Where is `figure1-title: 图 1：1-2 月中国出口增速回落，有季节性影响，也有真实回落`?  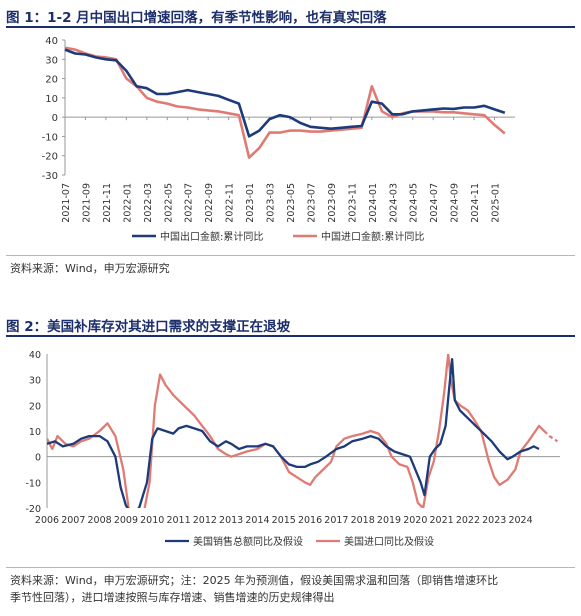 figure1-title: 图 1：1-2 月中国出口增速回落，有季节性影响，也有真实回落 is located at coordinates (196, 18).